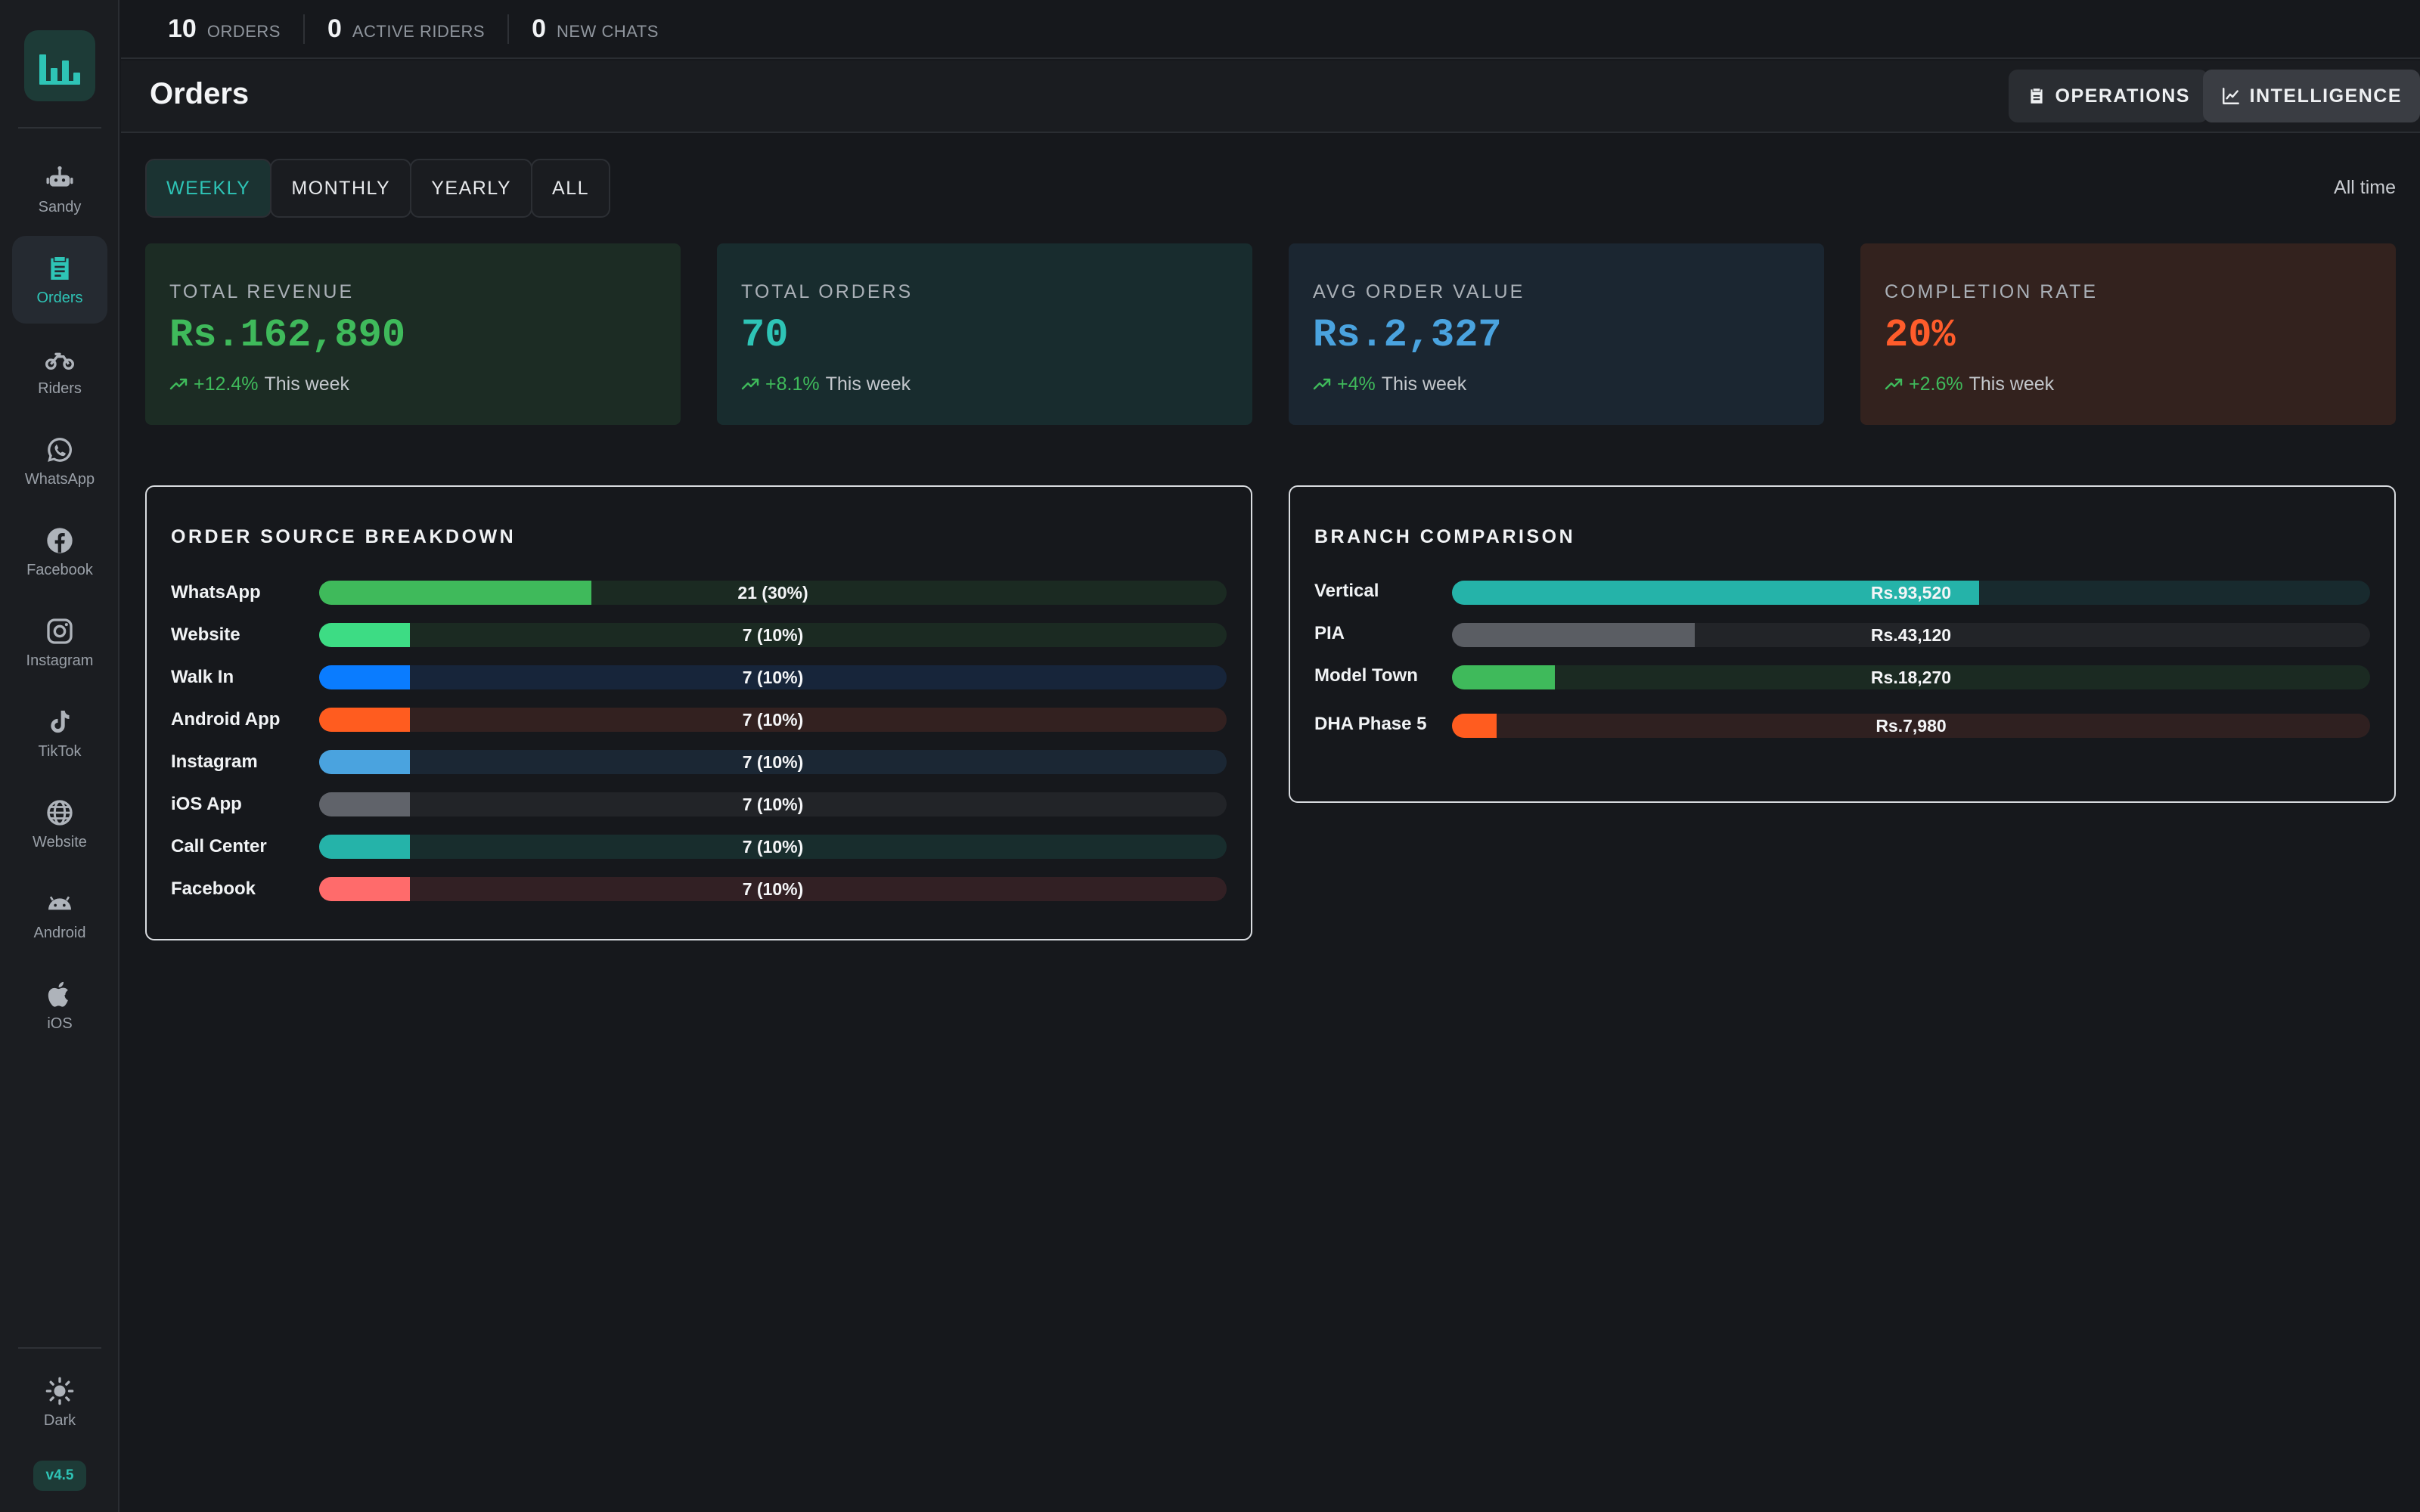 This screenshot has height=1512, width=2420. Describe the element at coordinates (2365, 187) in the screenshot. I see `range-label: All time` at that location.